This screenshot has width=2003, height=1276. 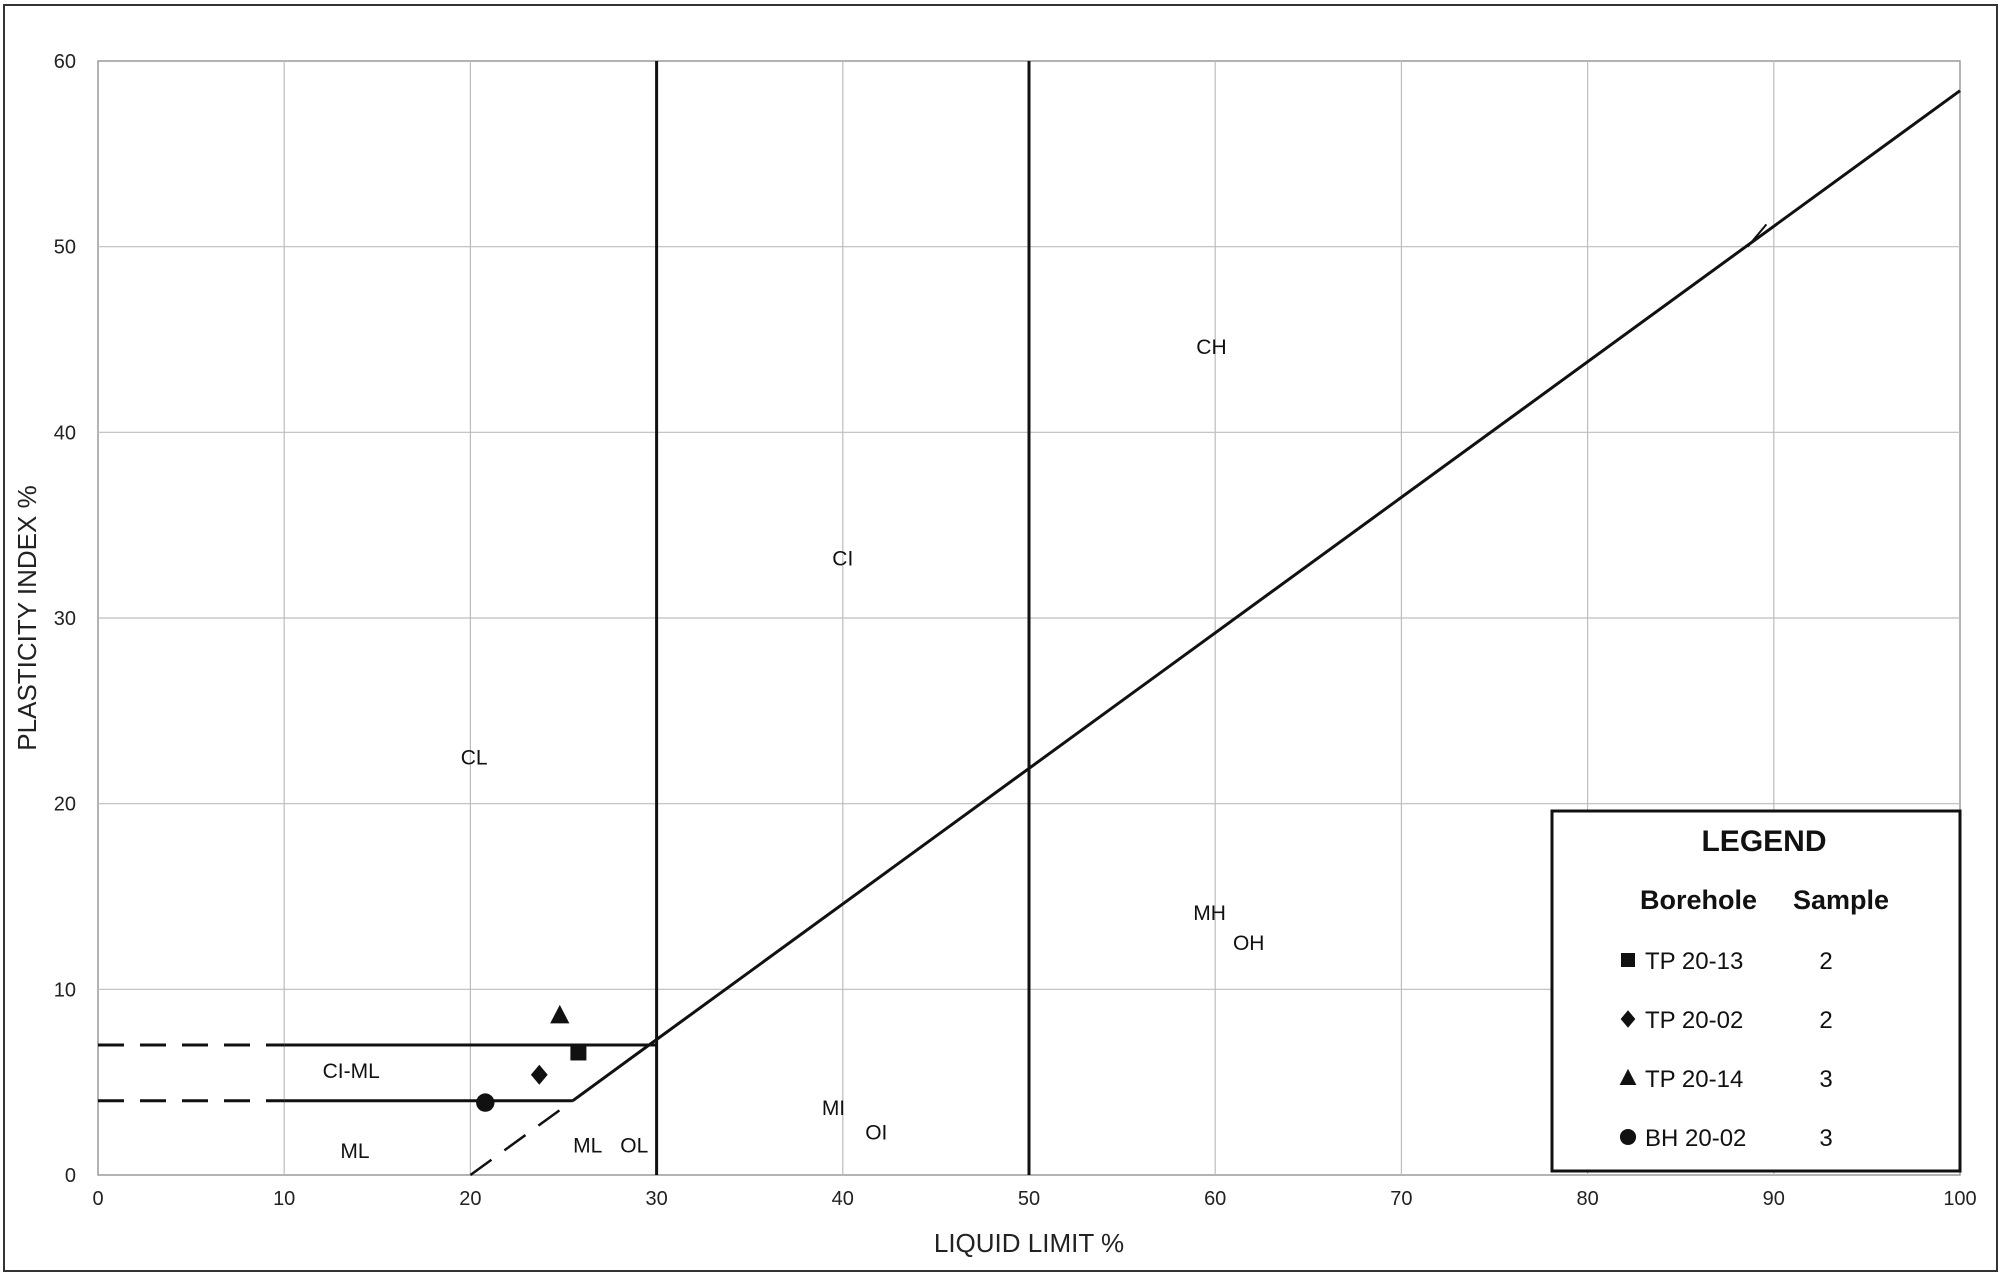 I want to click on x-tick-label: 80, so click(x=1587, y=1199).